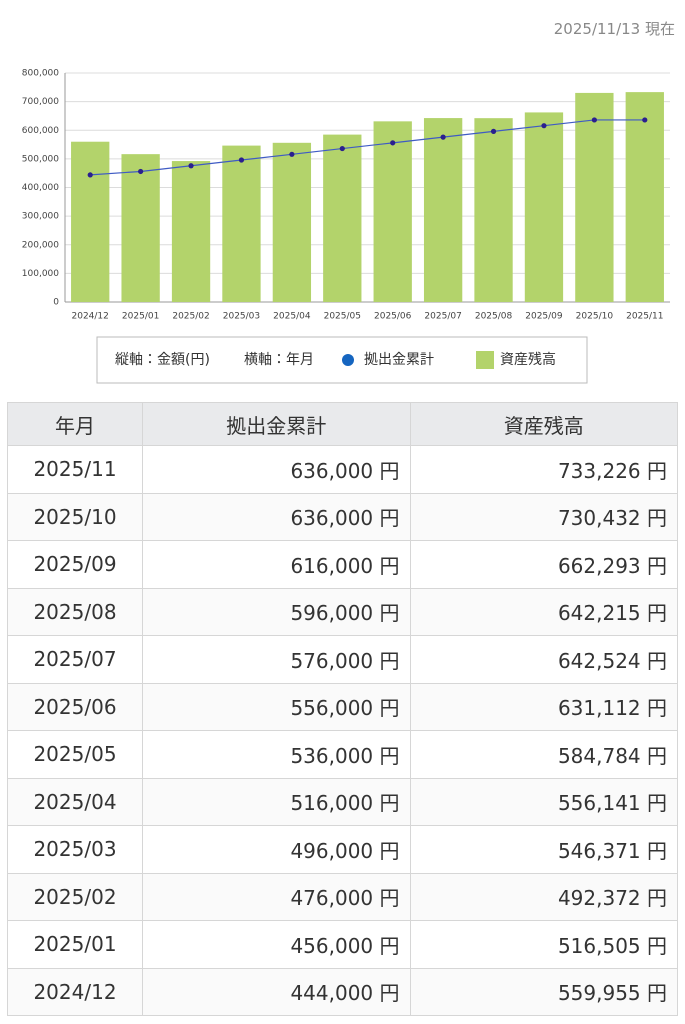 This screenshot has height=1024, width=685. I want to click on x-tick-label: 2025/09, so click(544, 317).